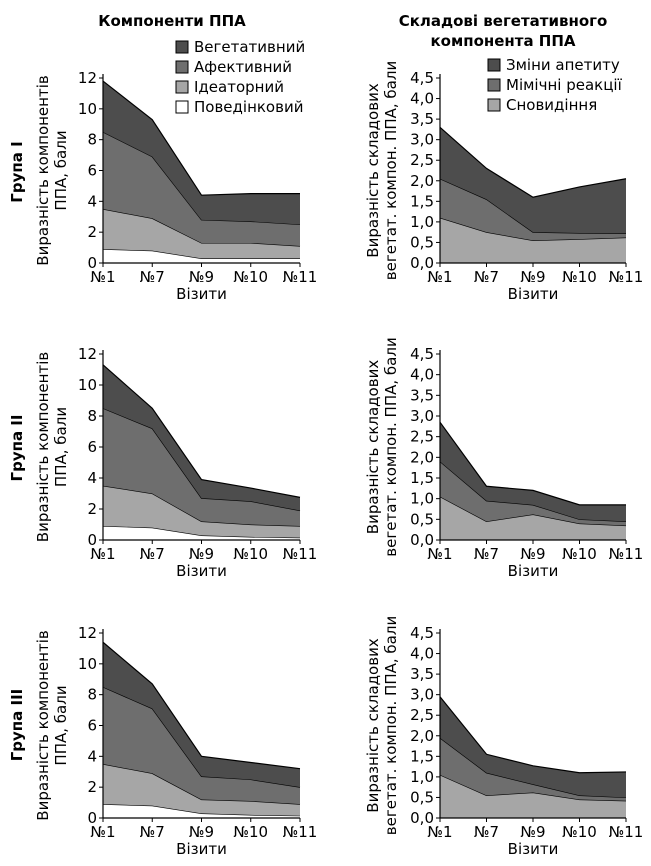 The image size is (651, 866). Describe the element at coordinates (422, 395) in the screenshot. I see `y-tick-label: 3,5` at that location.